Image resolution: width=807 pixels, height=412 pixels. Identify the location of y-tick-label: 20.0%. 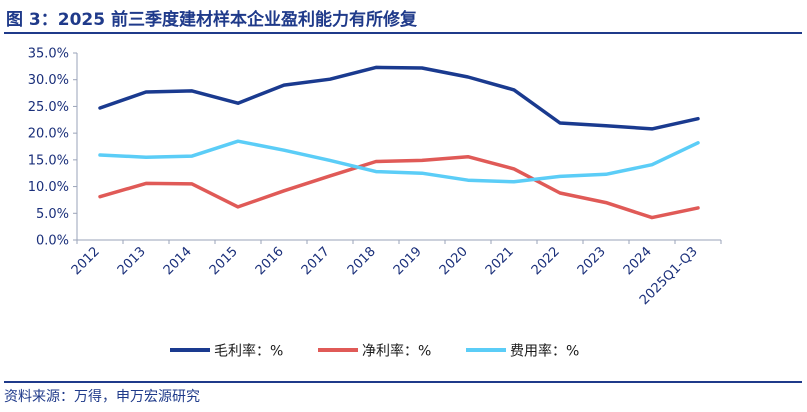
(48, 134).